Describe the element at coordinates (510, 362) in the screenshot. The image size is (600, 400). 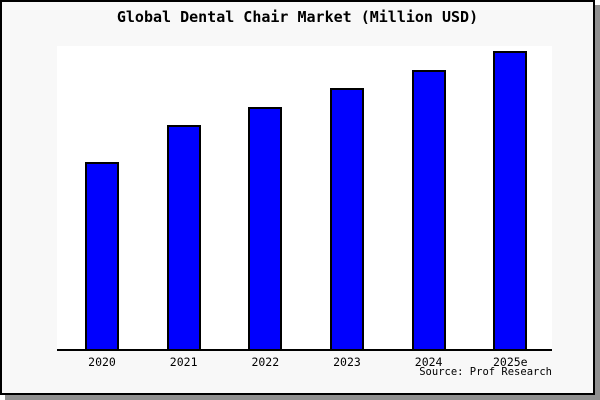
I see `x-tick-label-2025e: 2025e` at that location.